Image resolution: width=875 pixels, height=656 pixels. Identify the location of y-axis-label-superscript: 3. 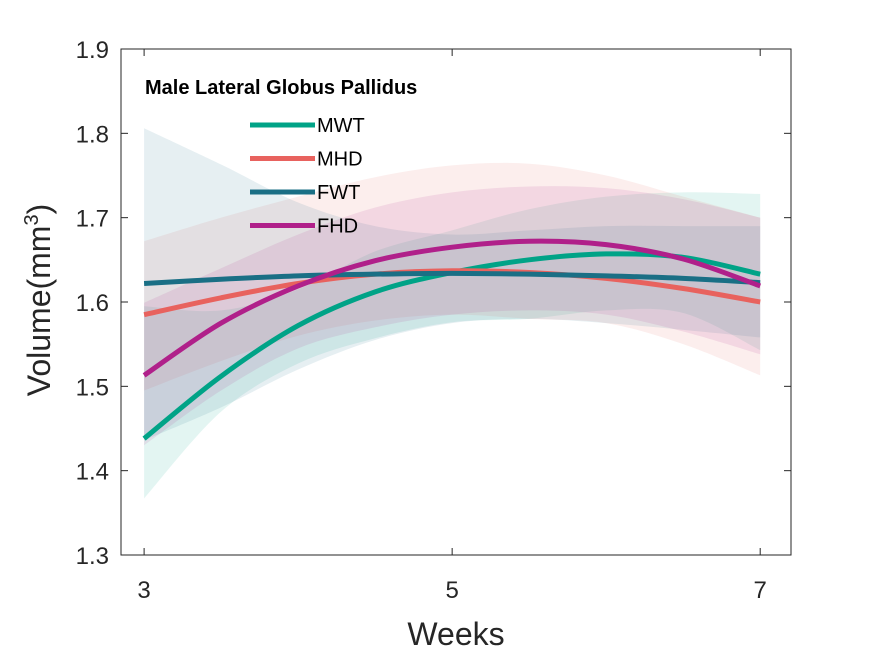
(32, 219).